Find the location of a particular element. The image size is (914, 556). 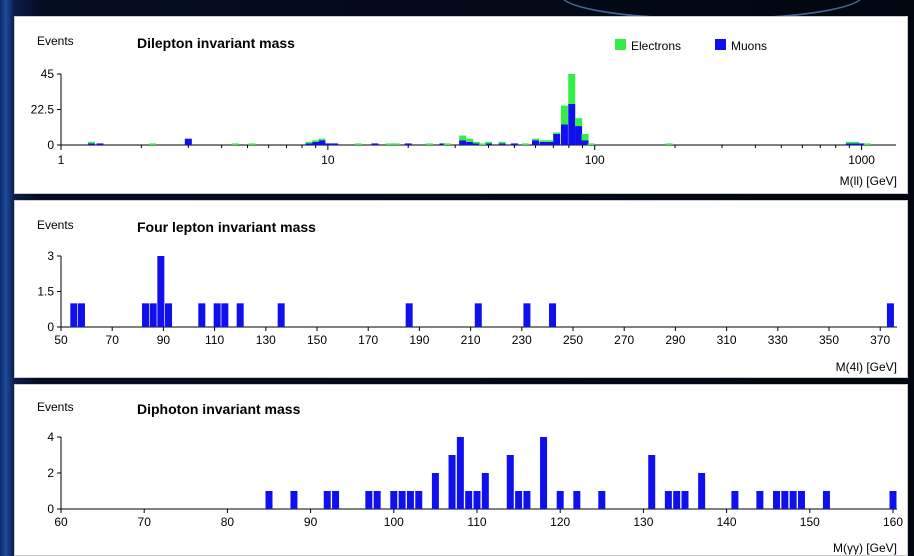

x-tick-label: 170 is located at coordinates (368, 340).